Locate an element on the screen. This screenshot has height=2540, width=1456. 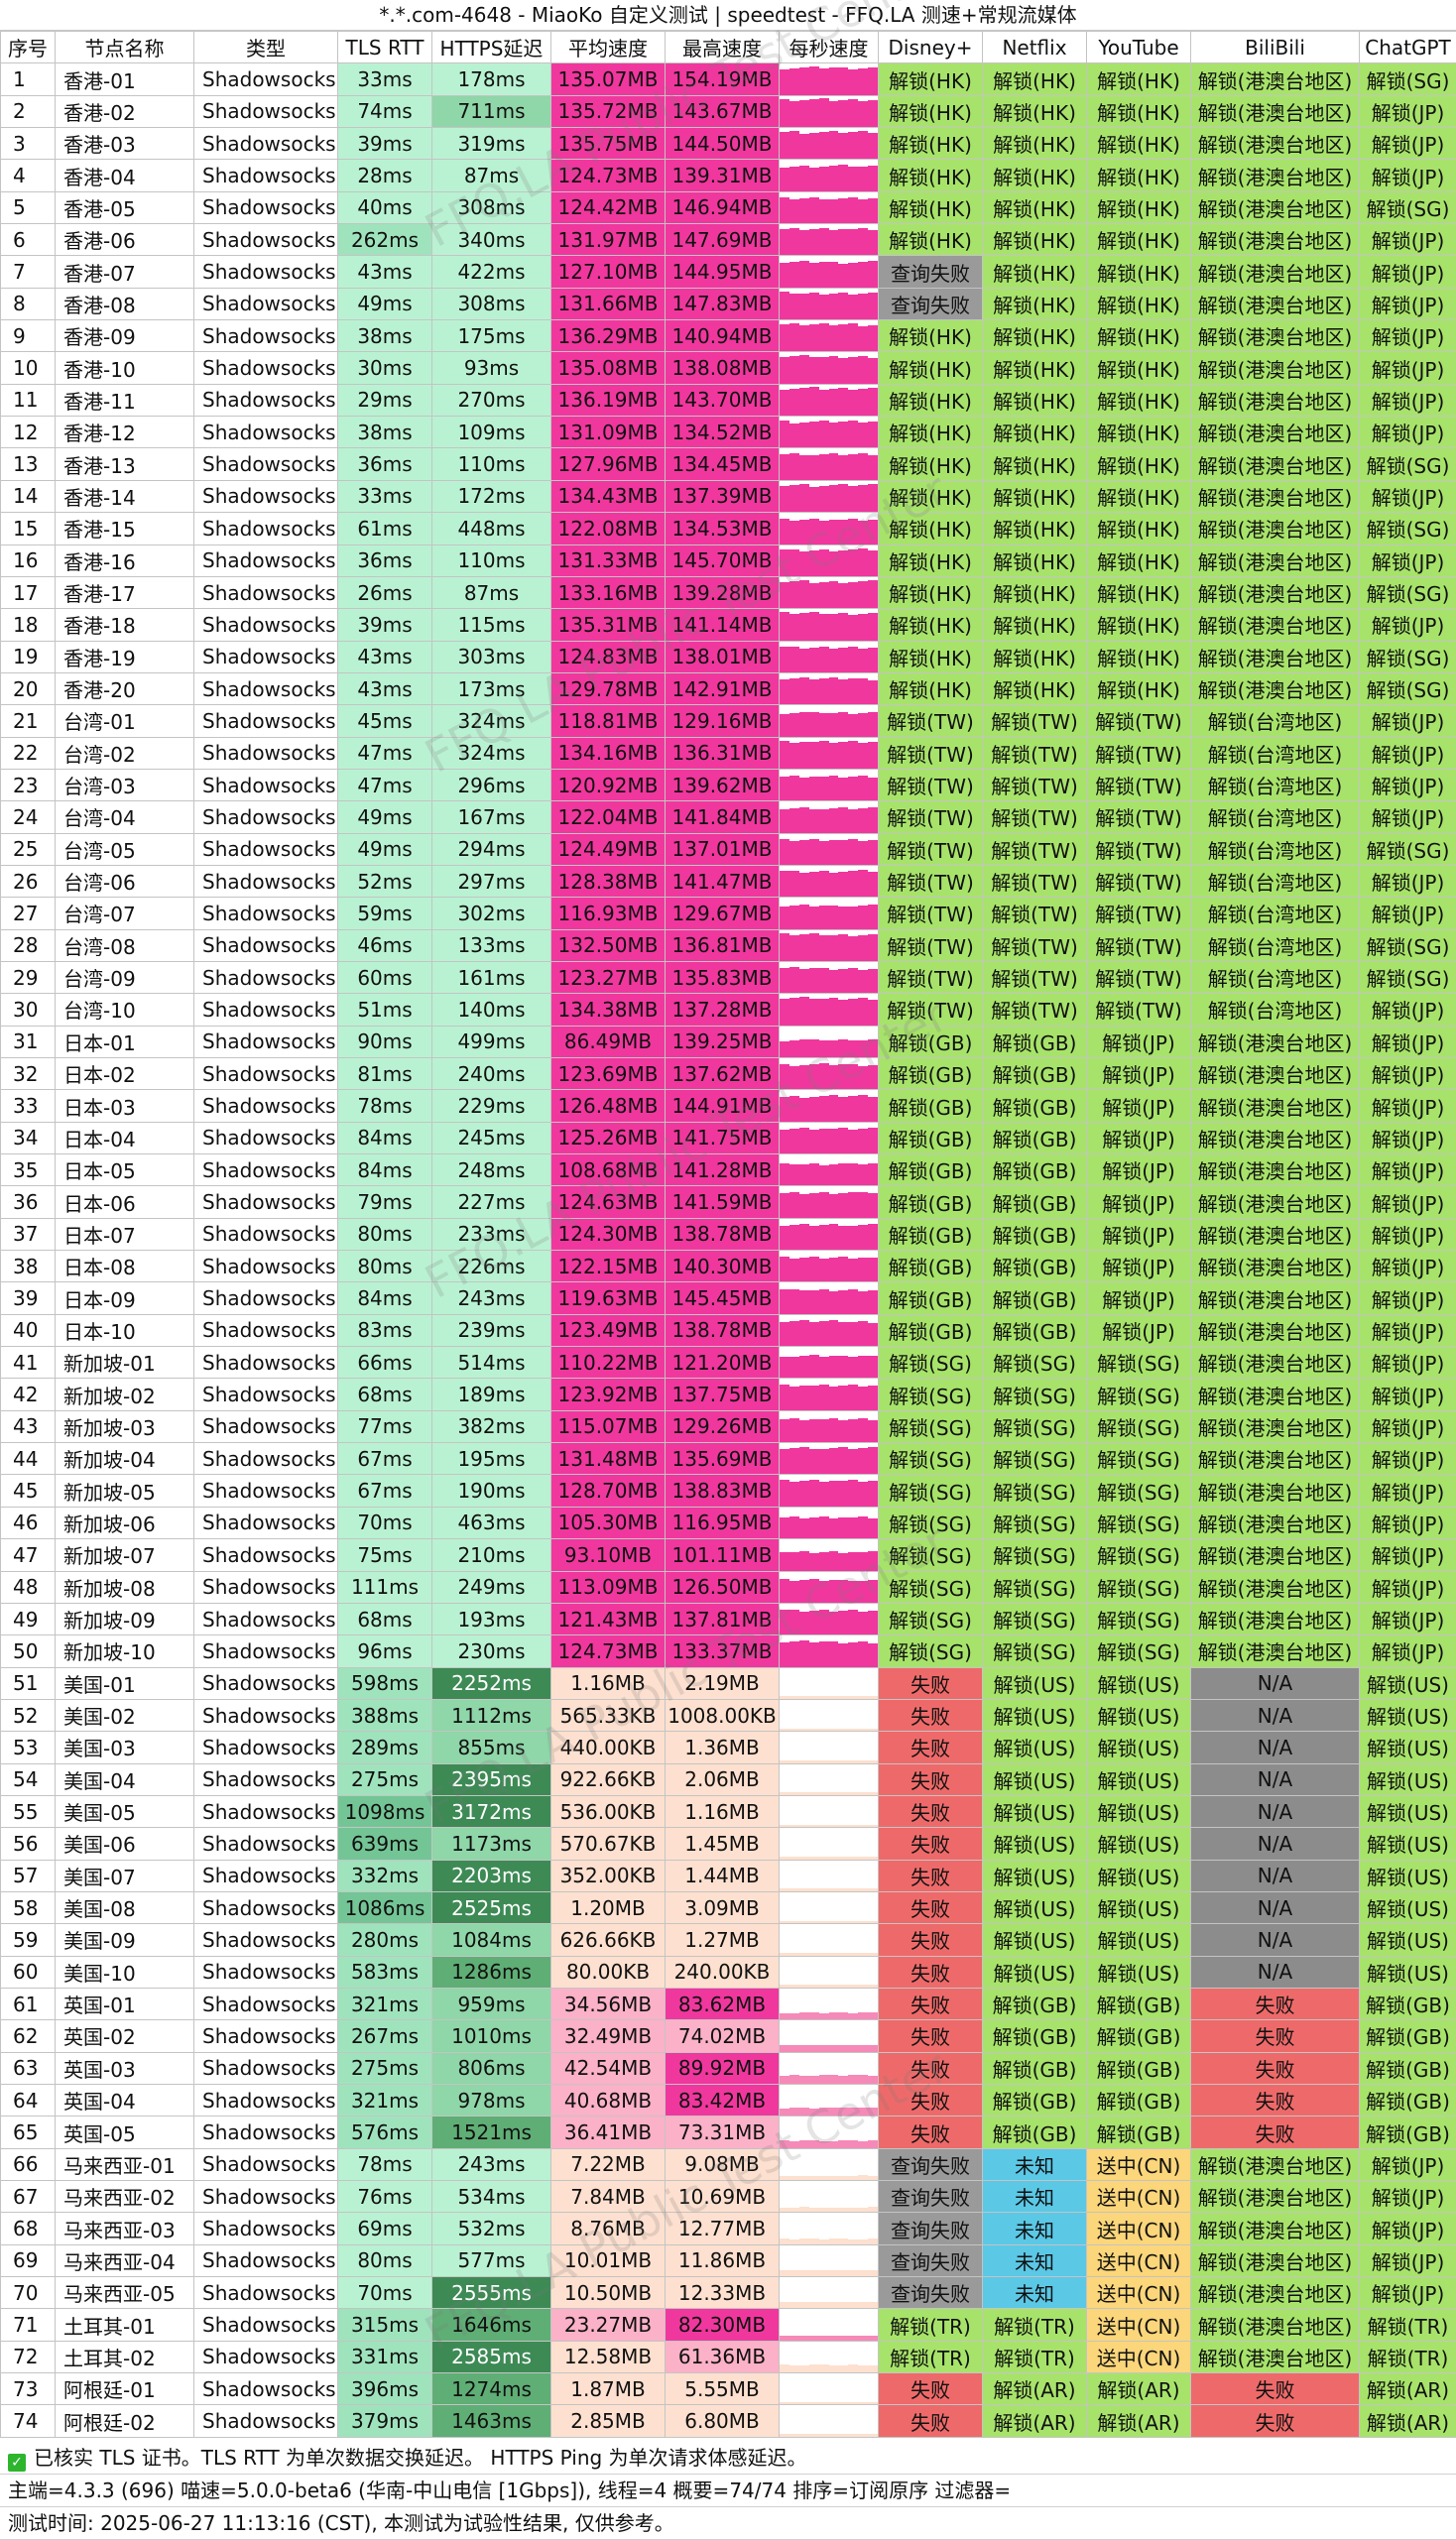
max-speed-cell: 138.83MB is located at coordinates (723, 1491).